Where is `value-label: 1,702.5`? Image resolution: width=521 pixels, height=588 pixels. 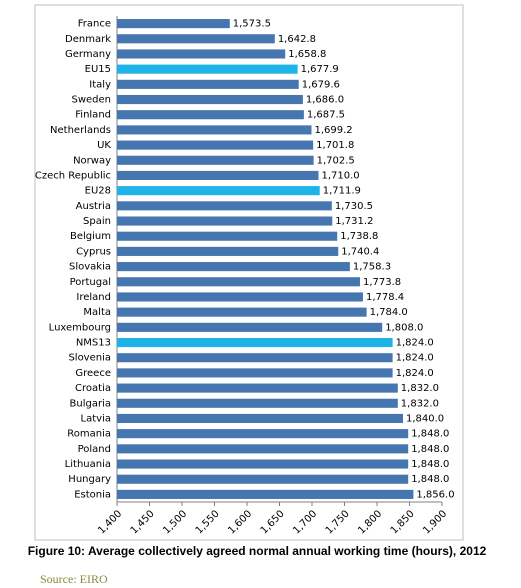
value-label: 1,702.5 is located at coordinates (336, 160).